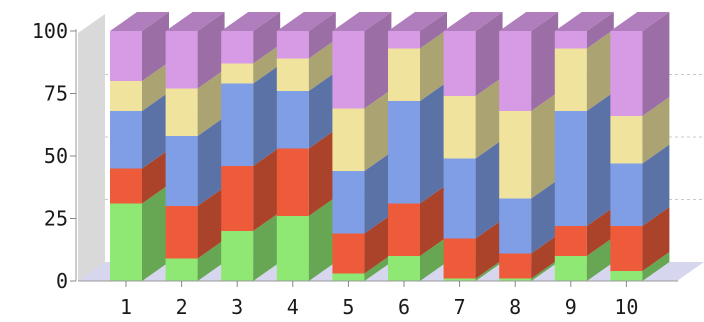 This screenshot has height=322, width=704. I want to click on x-tick-label: 7, so click(460, 307).